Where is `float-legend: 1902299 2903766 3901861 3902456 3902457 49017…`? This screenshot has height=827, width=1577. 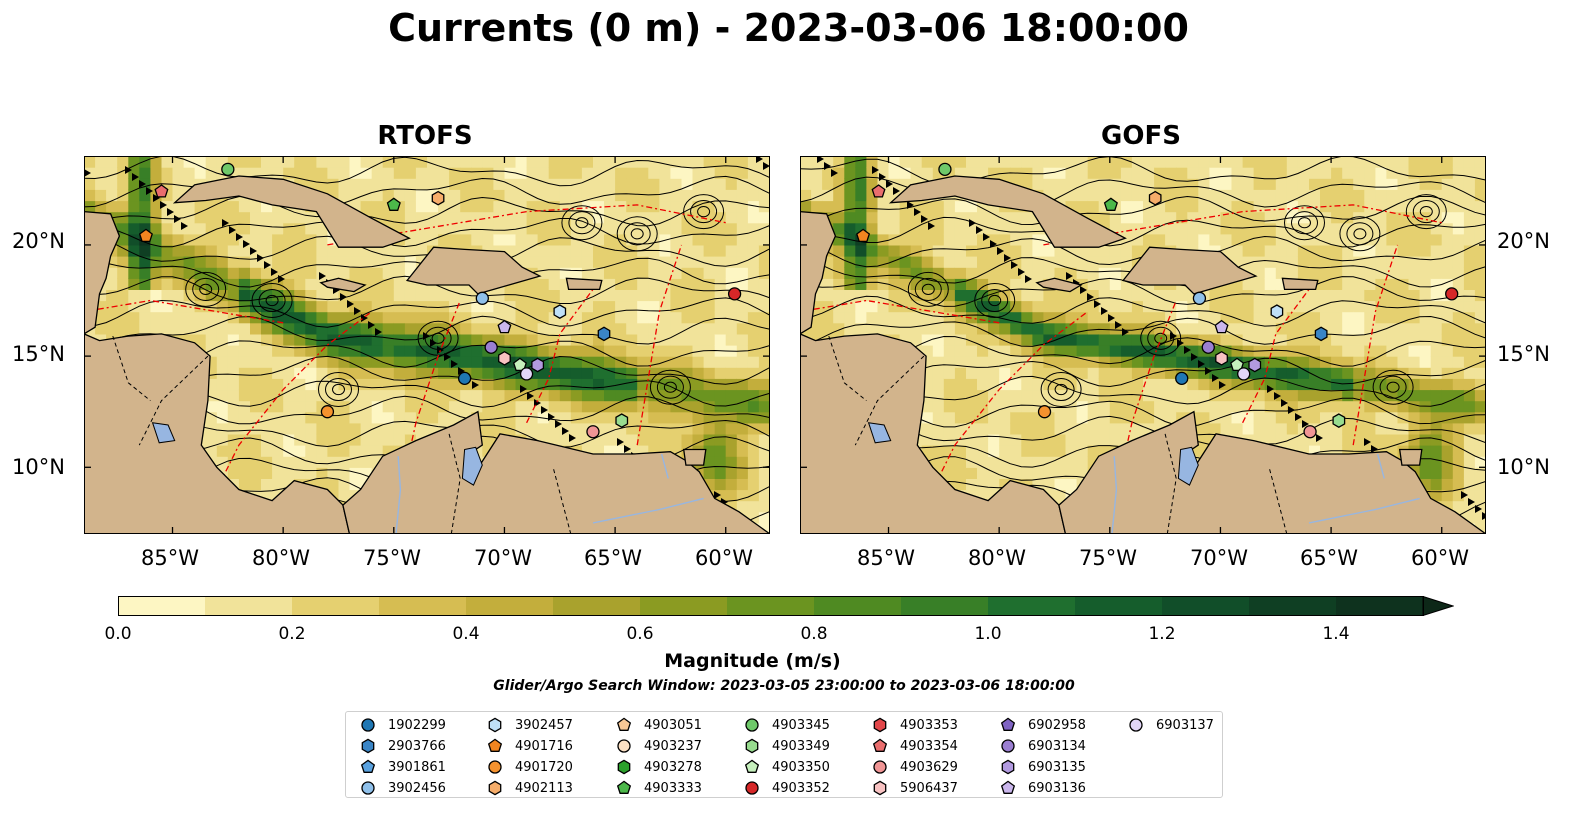
float-legend: 1902299 2903766 3901861 3902456 3902457 49017… is located at coordinates (784, 754).